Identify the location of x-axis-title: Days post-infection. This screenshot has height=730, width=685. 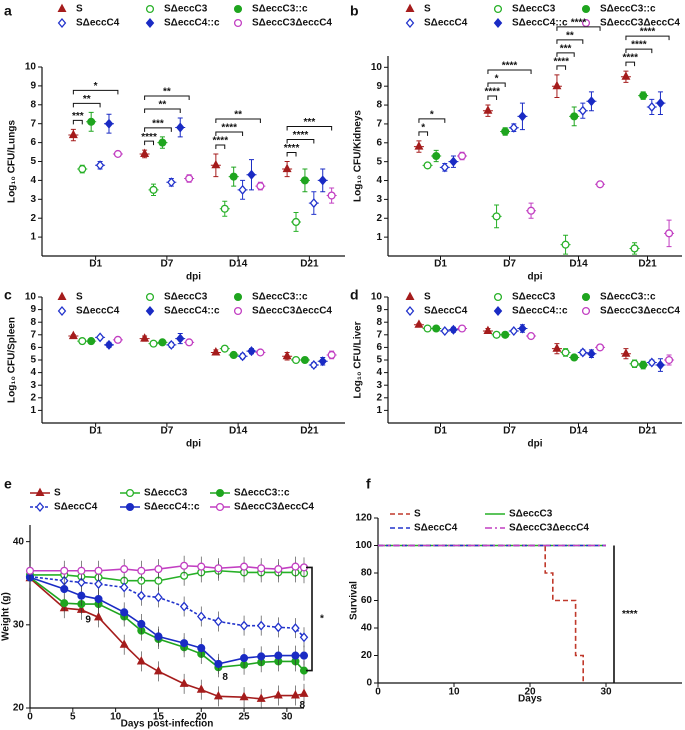
(167, 724).